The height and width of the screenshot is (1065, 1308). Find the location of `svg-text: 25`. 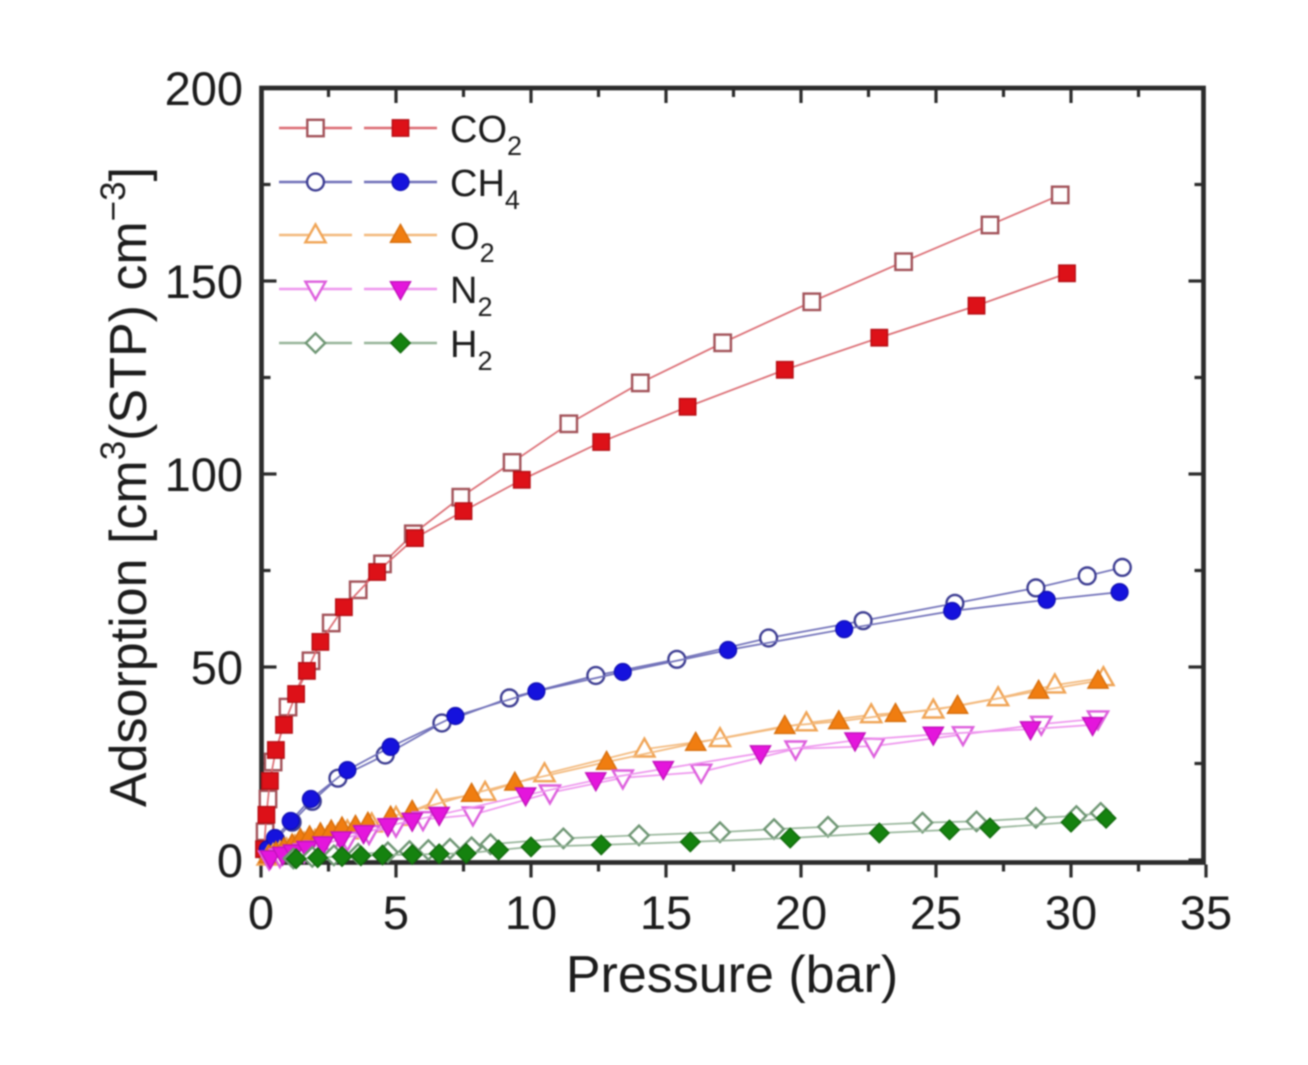

svg-text: 25 is located at coordinates (936, 912).